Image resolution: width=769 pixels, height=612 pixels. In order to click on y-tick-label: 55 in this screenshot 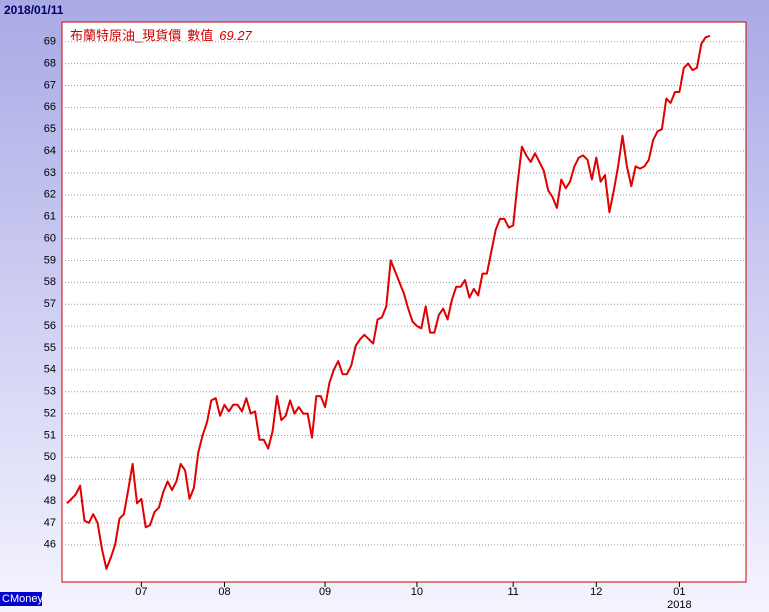, I will do `click(50, 348)`.